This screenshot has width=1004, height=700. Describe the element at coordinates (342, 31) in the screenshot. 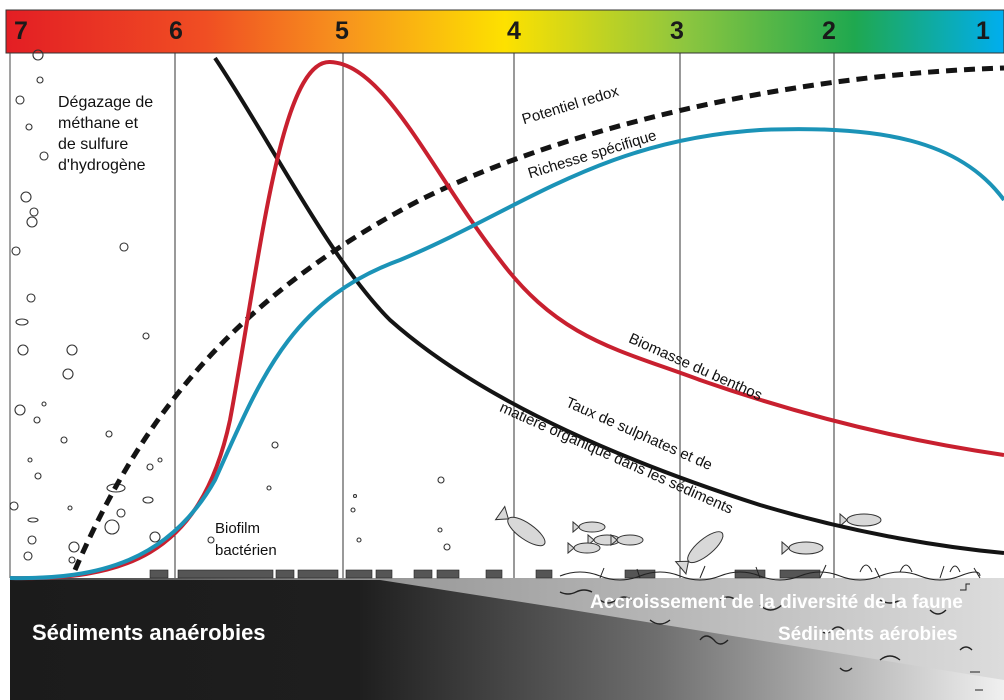

I see `scale-number-5: 5` at that location.